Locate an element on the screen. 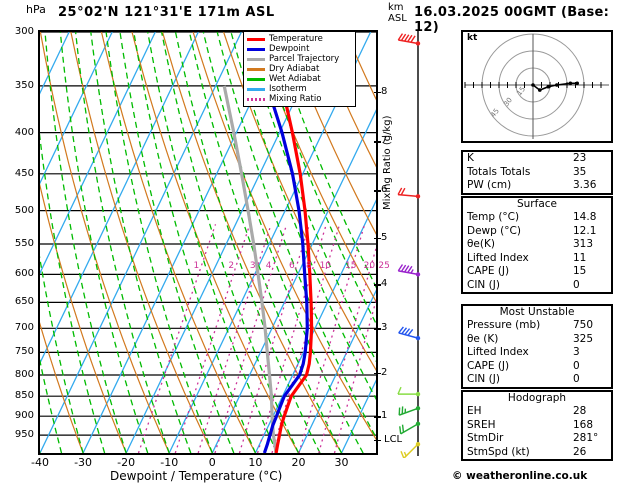 The height and width of the screenshot is (486, 629). legend-item-isotherm: Isotherm is located at coordinates (299, 89).